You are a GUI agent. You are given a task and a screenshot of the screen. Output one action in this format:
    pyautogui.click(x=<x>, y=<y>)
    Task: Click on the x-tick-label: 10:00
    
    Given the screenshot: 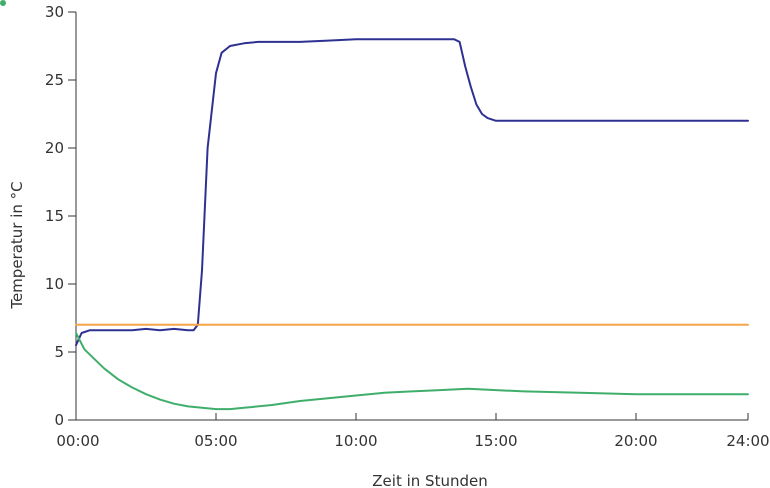 What is the action you would take?
    pyautogui.click(x=355, y=441)
    